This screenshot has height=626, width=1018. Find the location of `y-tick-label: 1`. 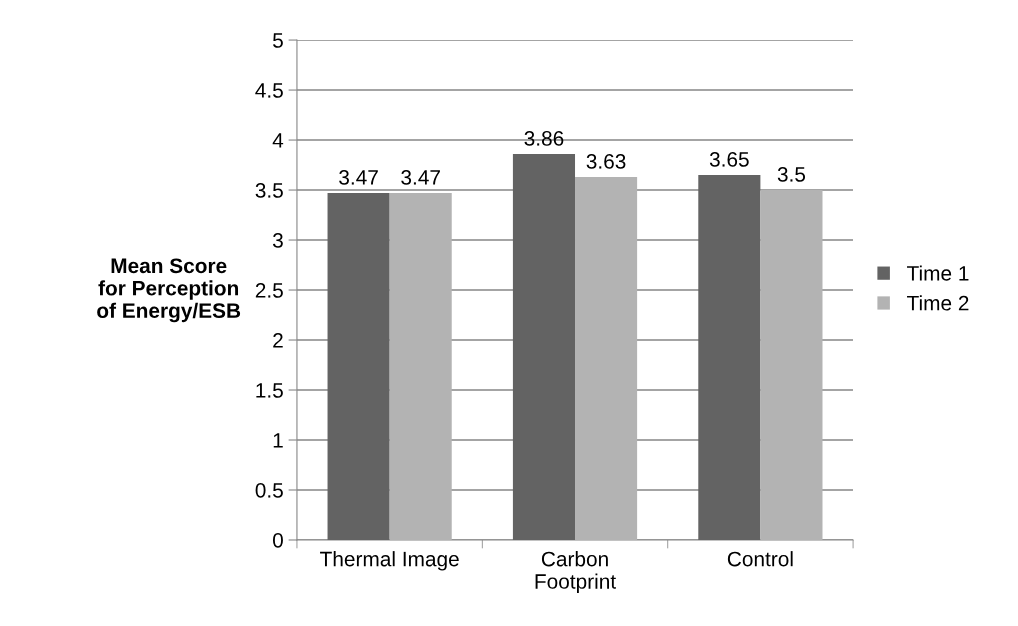

y-tick-label: 1 is located at coordinates (278, 440).